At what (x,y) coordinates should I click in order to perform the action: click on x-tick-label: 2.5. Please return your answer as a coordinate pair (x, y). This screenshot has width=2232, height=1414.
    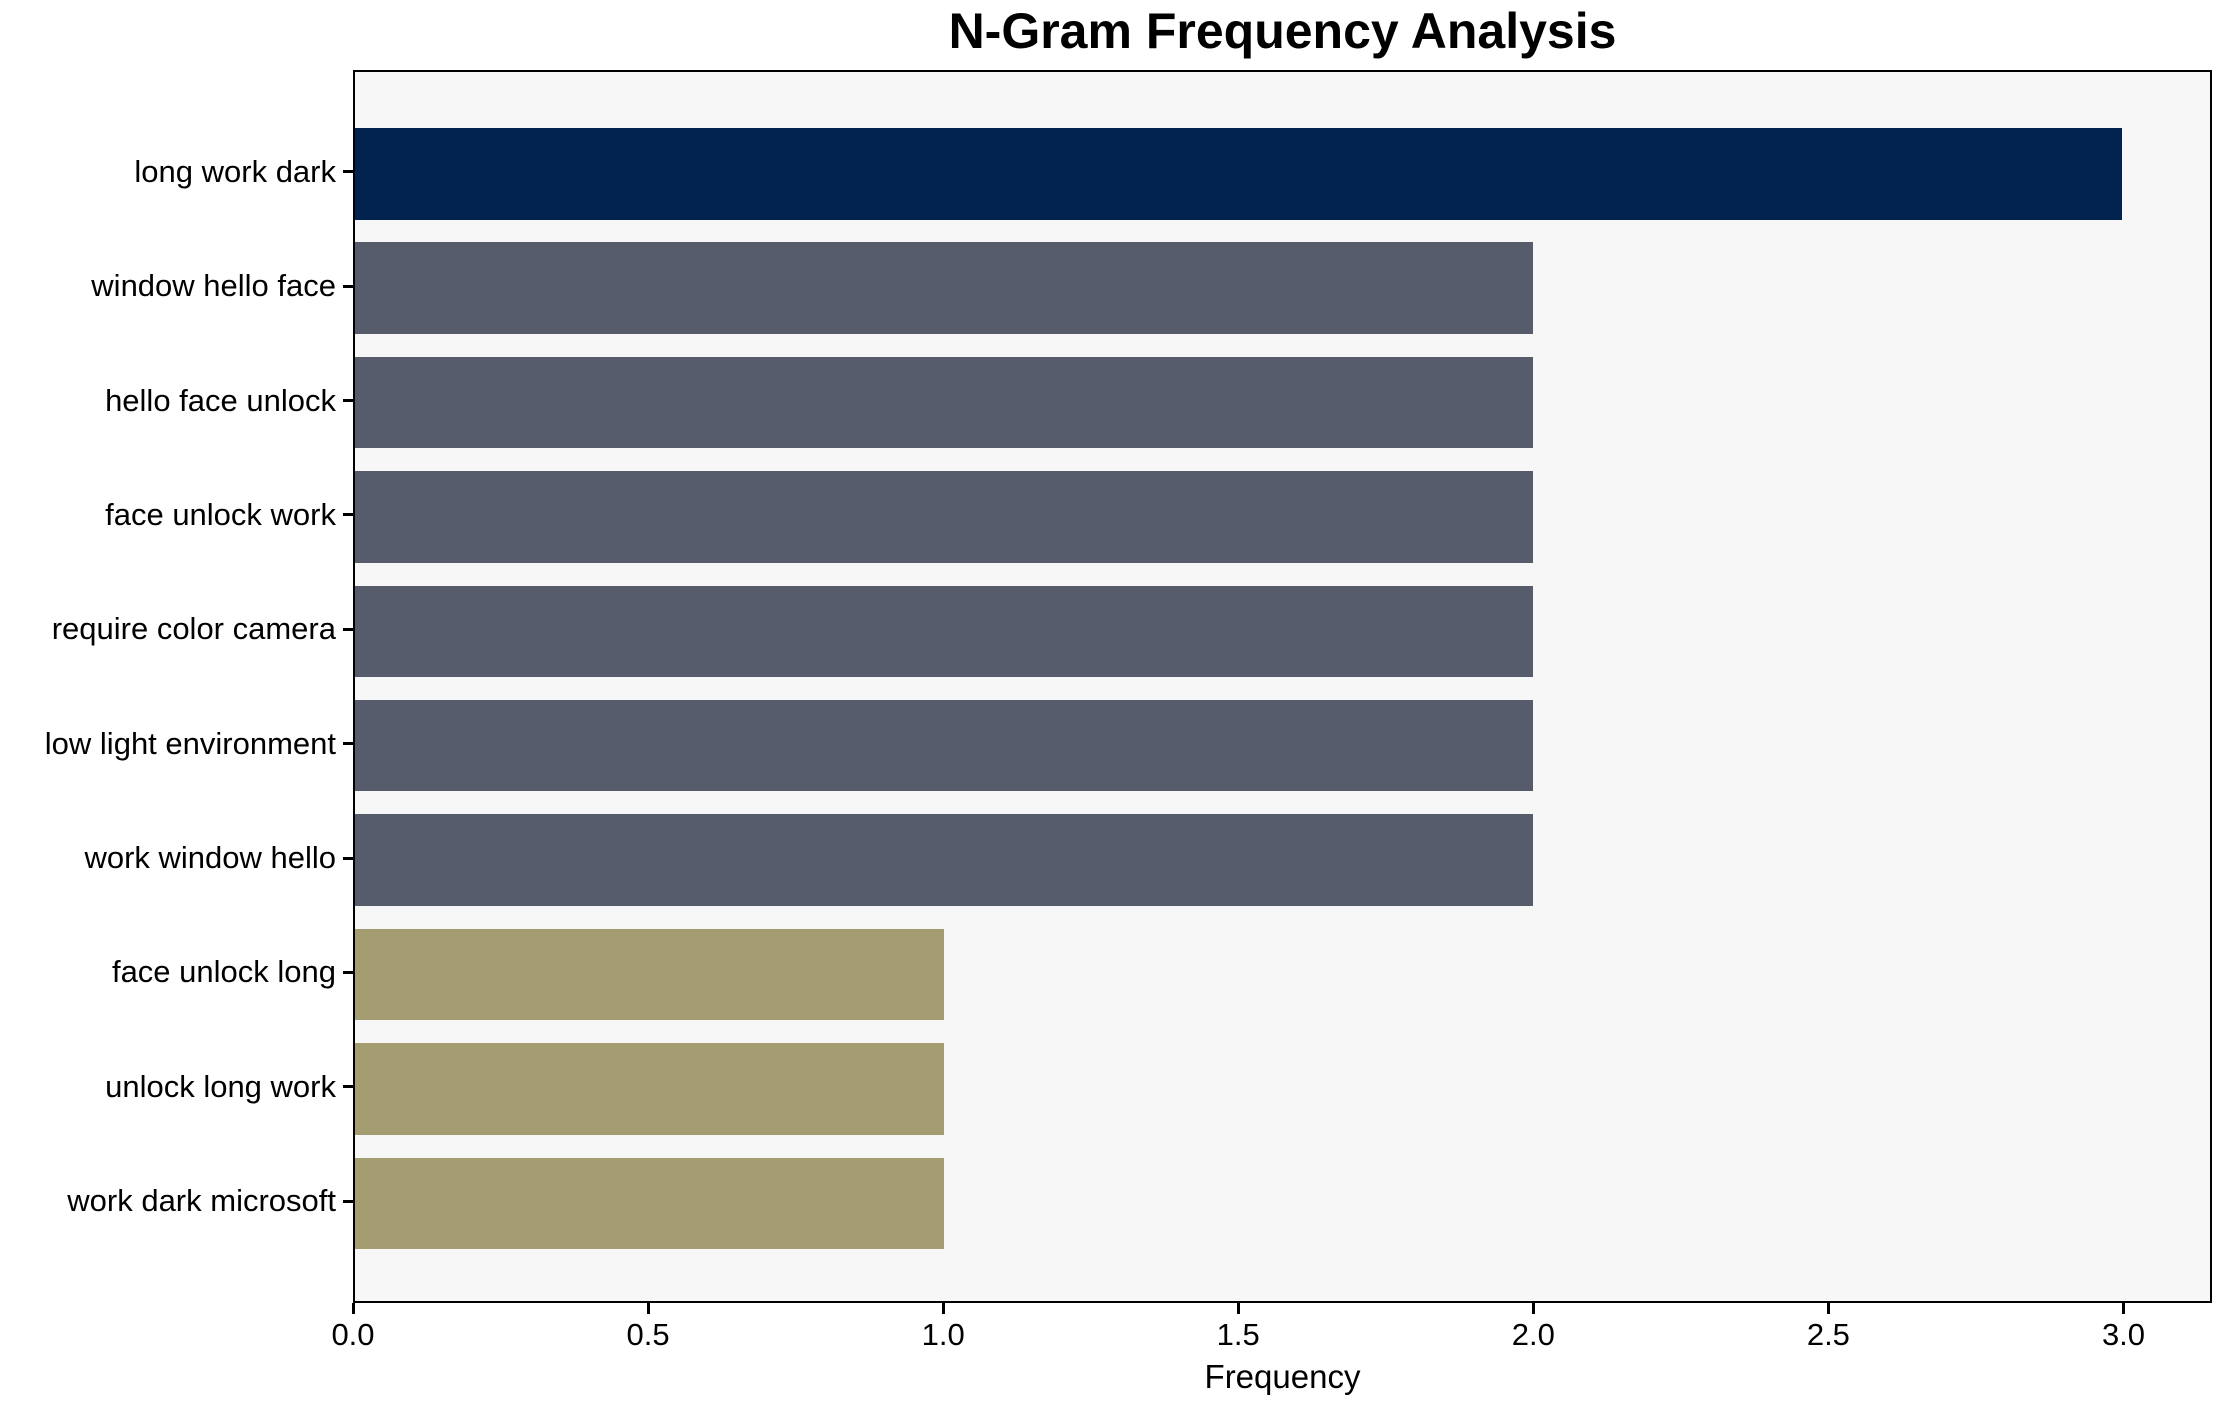
    Looking at the image, I should click on (1828, 1334).